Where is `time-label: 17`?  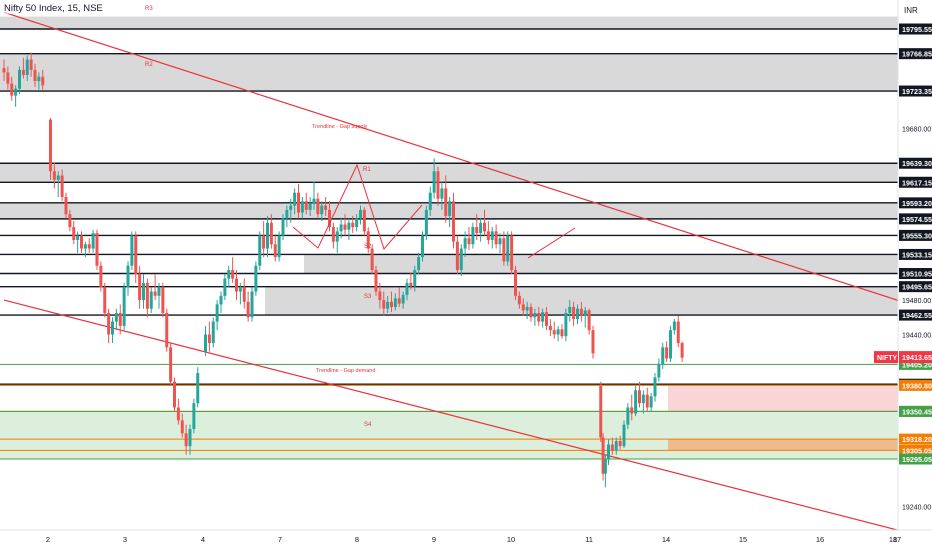 time-label: 17 is located at coordinates (897, 539).